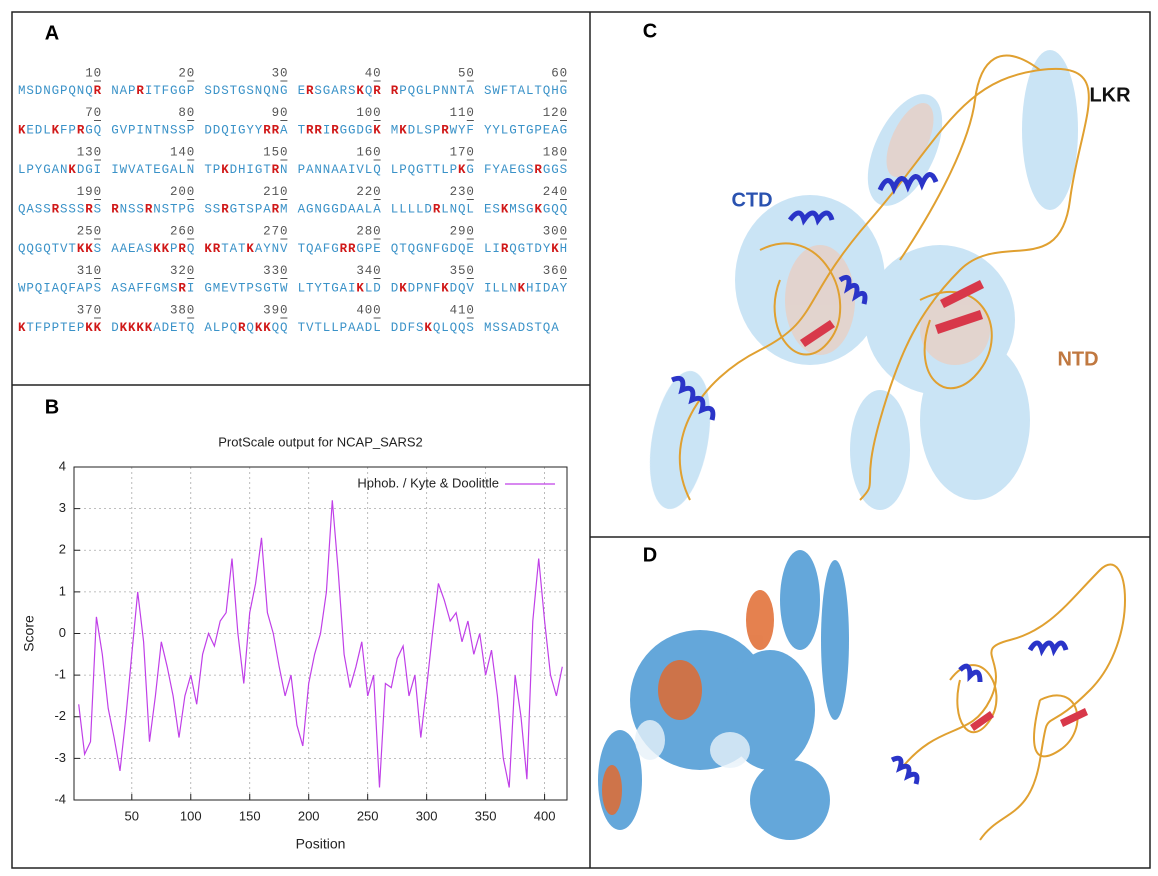 This screenshot has width=1158, height=876. I want to click on residue: LTYTGAI, so click(327, 289).